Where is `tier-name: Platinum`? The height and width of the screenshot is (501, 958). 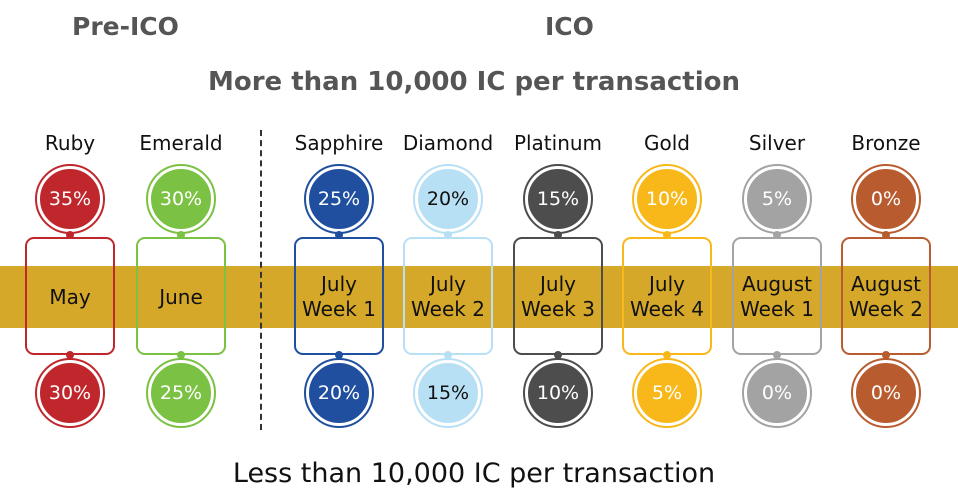 tier-name: Platinum is located at coordinates (558, 143).